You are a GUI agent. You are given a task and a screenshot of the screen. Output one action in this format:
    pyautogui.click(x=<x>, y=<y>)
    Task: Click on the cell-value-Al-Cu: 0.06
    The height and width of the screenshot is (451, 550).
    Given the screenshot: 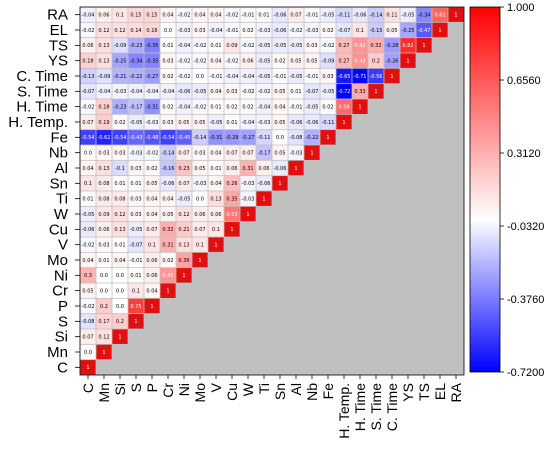 What is the action you would take?
    pyautogui.click(x=231, y=169)
    